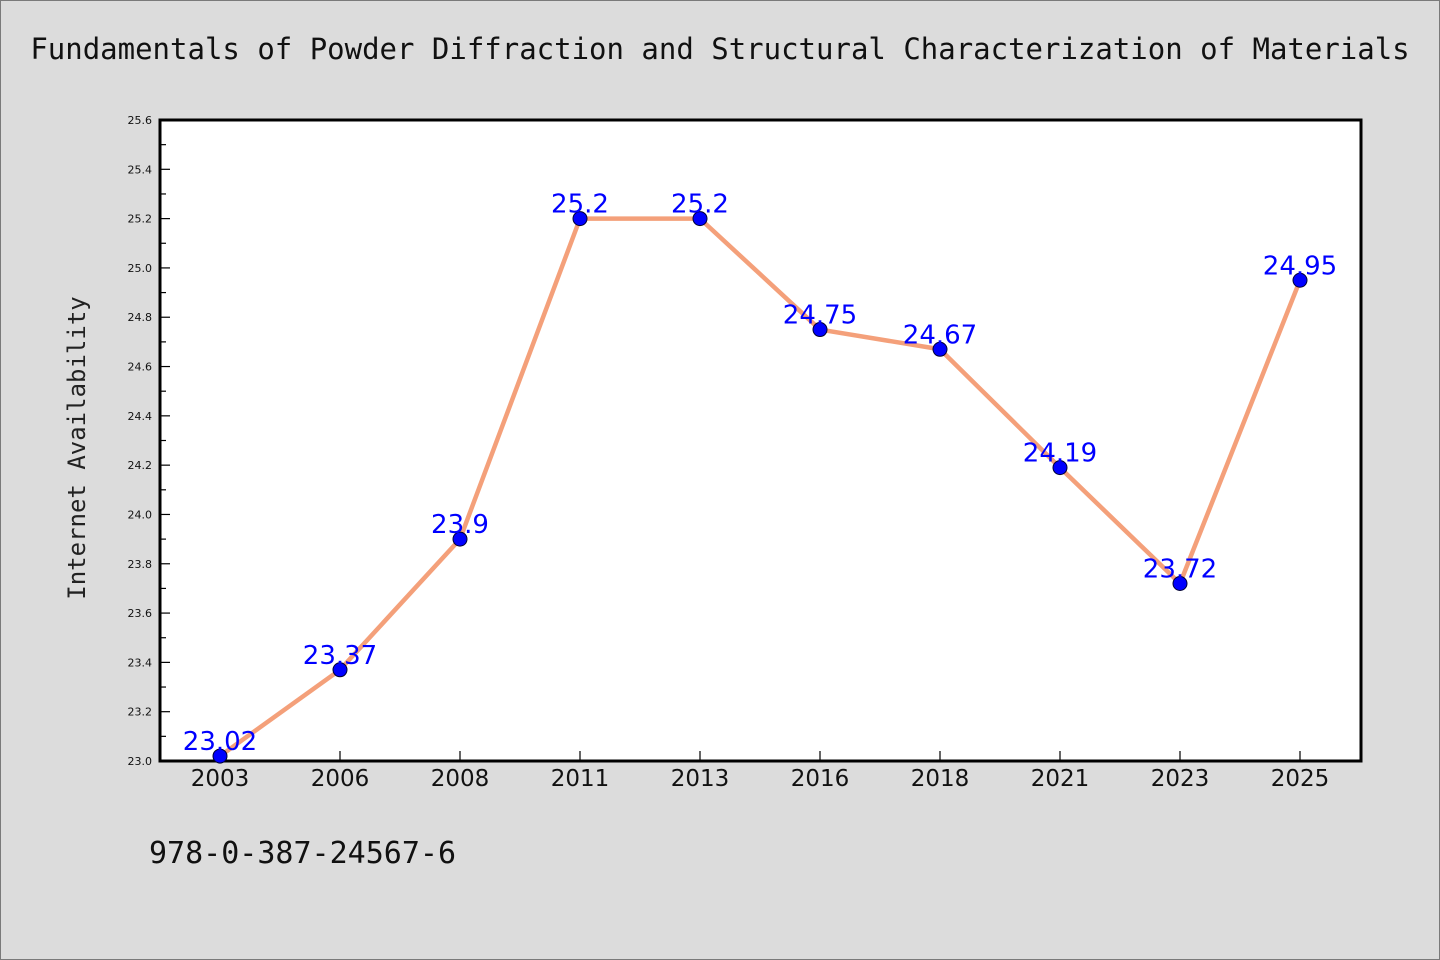 Image resolution: width=1440 pixels, height=960 pixels. I want to click on x-tick-label: 2025, so click(1300, 779).